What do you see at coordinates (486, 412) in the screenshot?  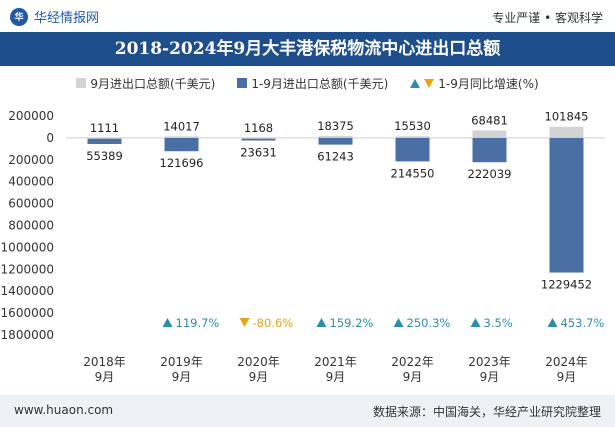 I see `footer-source: 数据来源：中国海关，华经产业研究院整理` at bounding box center [486, 412].